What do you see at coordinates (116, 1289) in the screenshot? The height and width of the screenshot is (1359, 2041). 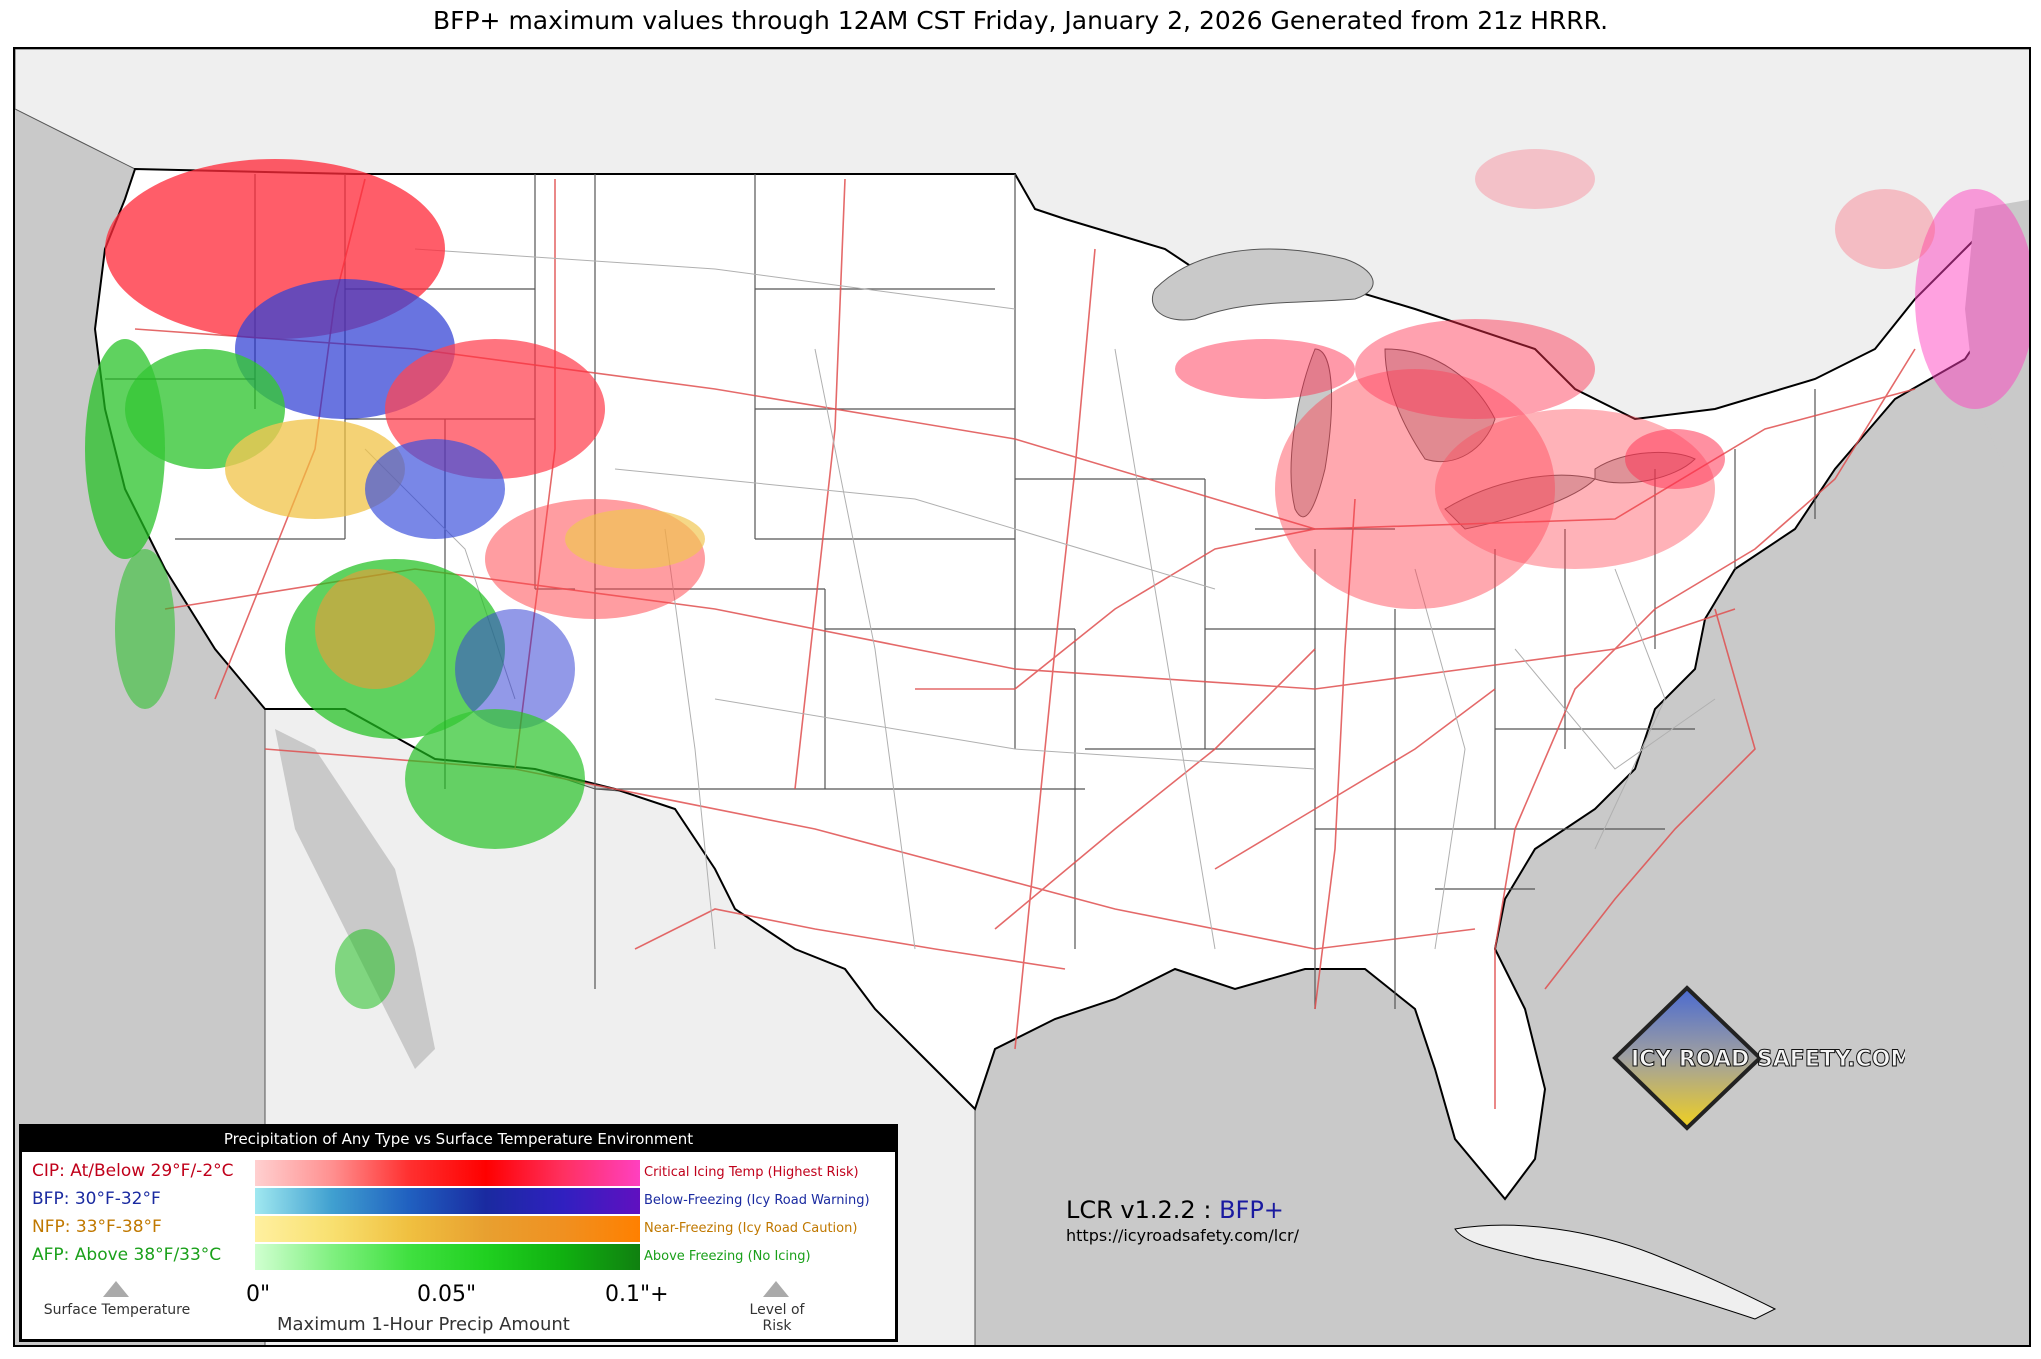 I see `surface-temp-marker-icon` at bounding box center [116, 1289].